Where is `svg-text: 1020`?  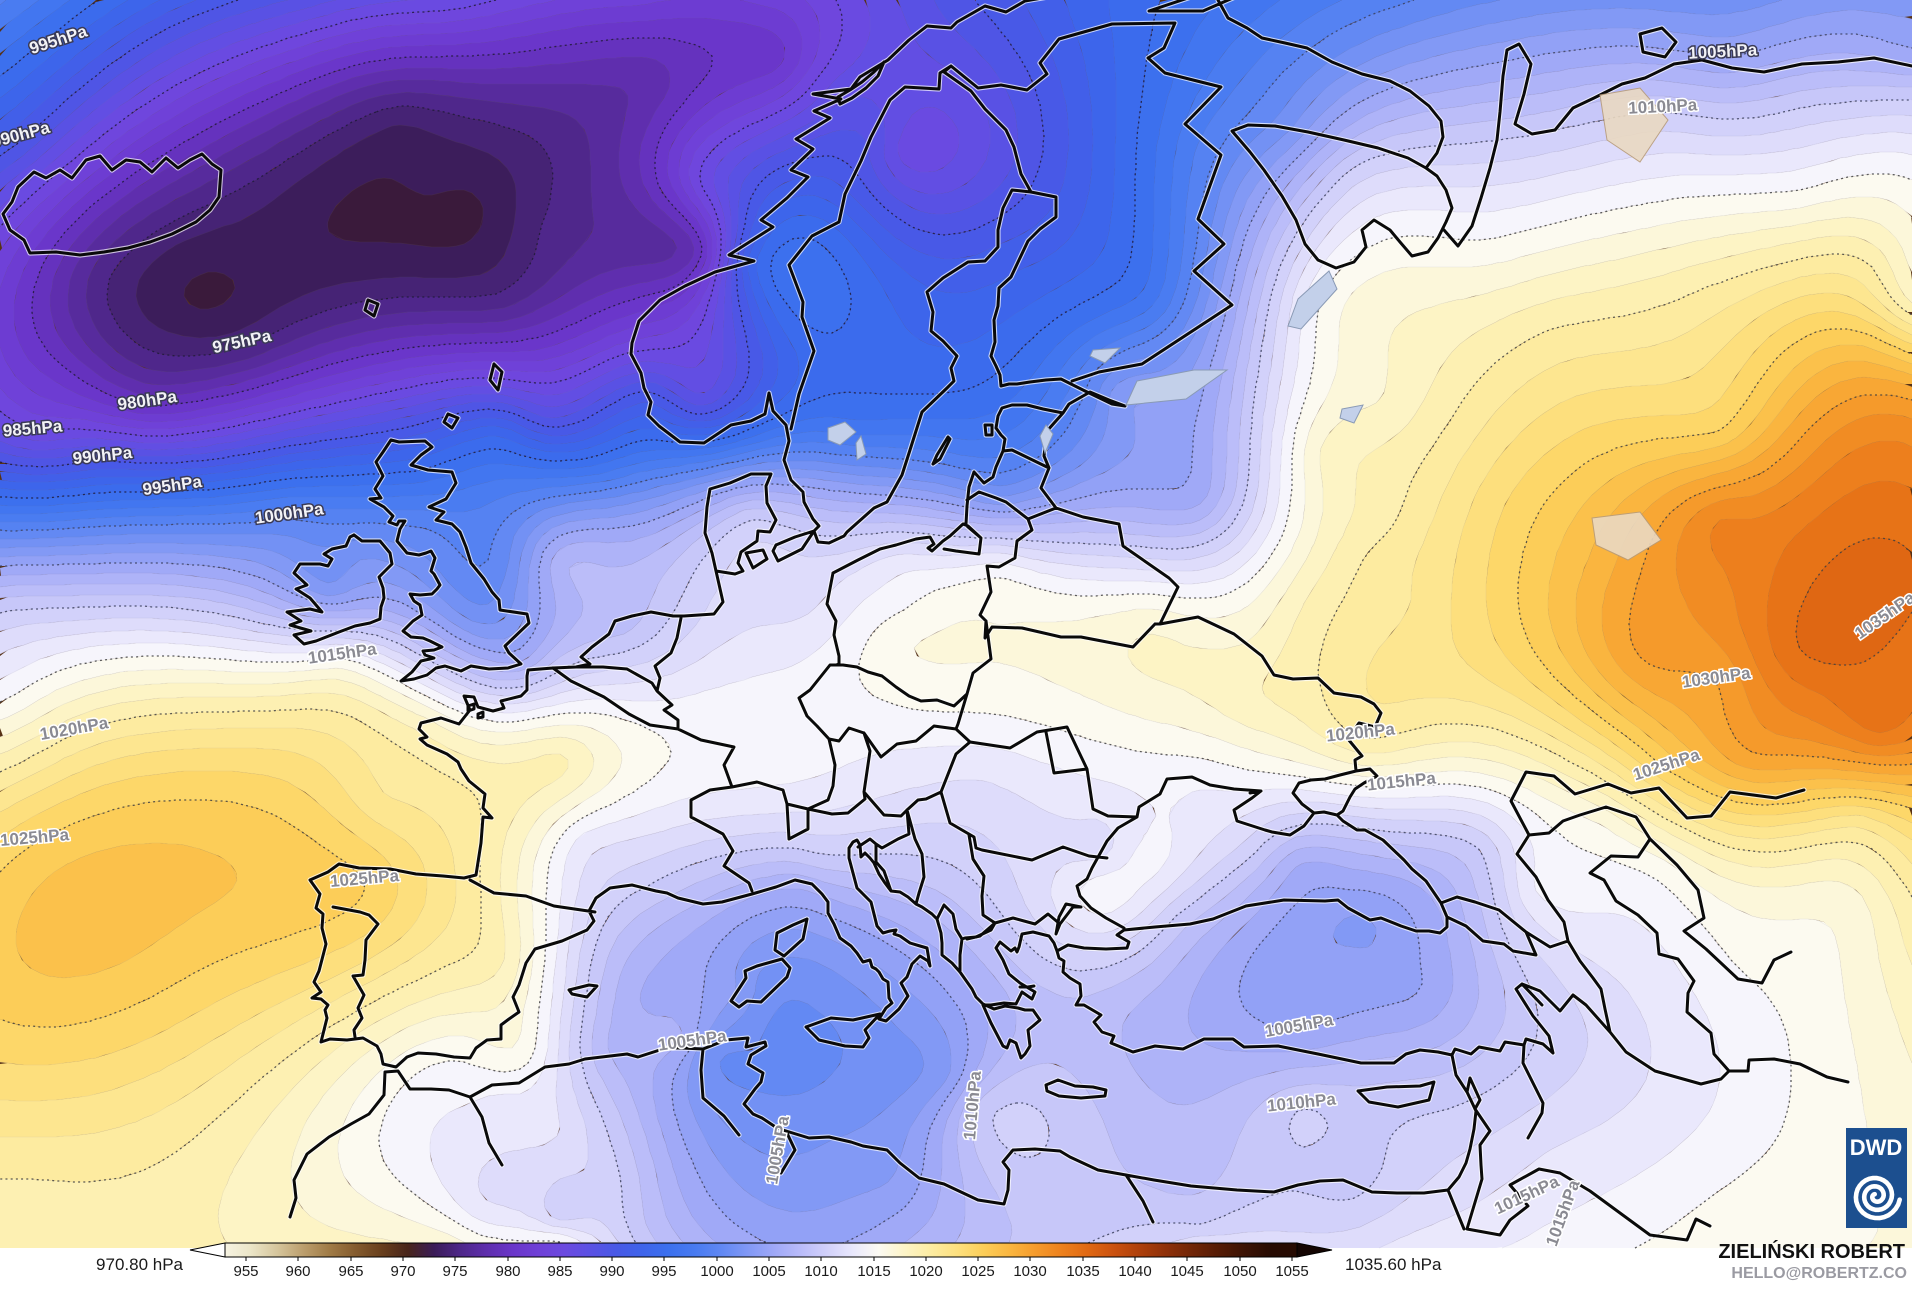 svg-text: 1020 is located at coordinates (925, 1271).